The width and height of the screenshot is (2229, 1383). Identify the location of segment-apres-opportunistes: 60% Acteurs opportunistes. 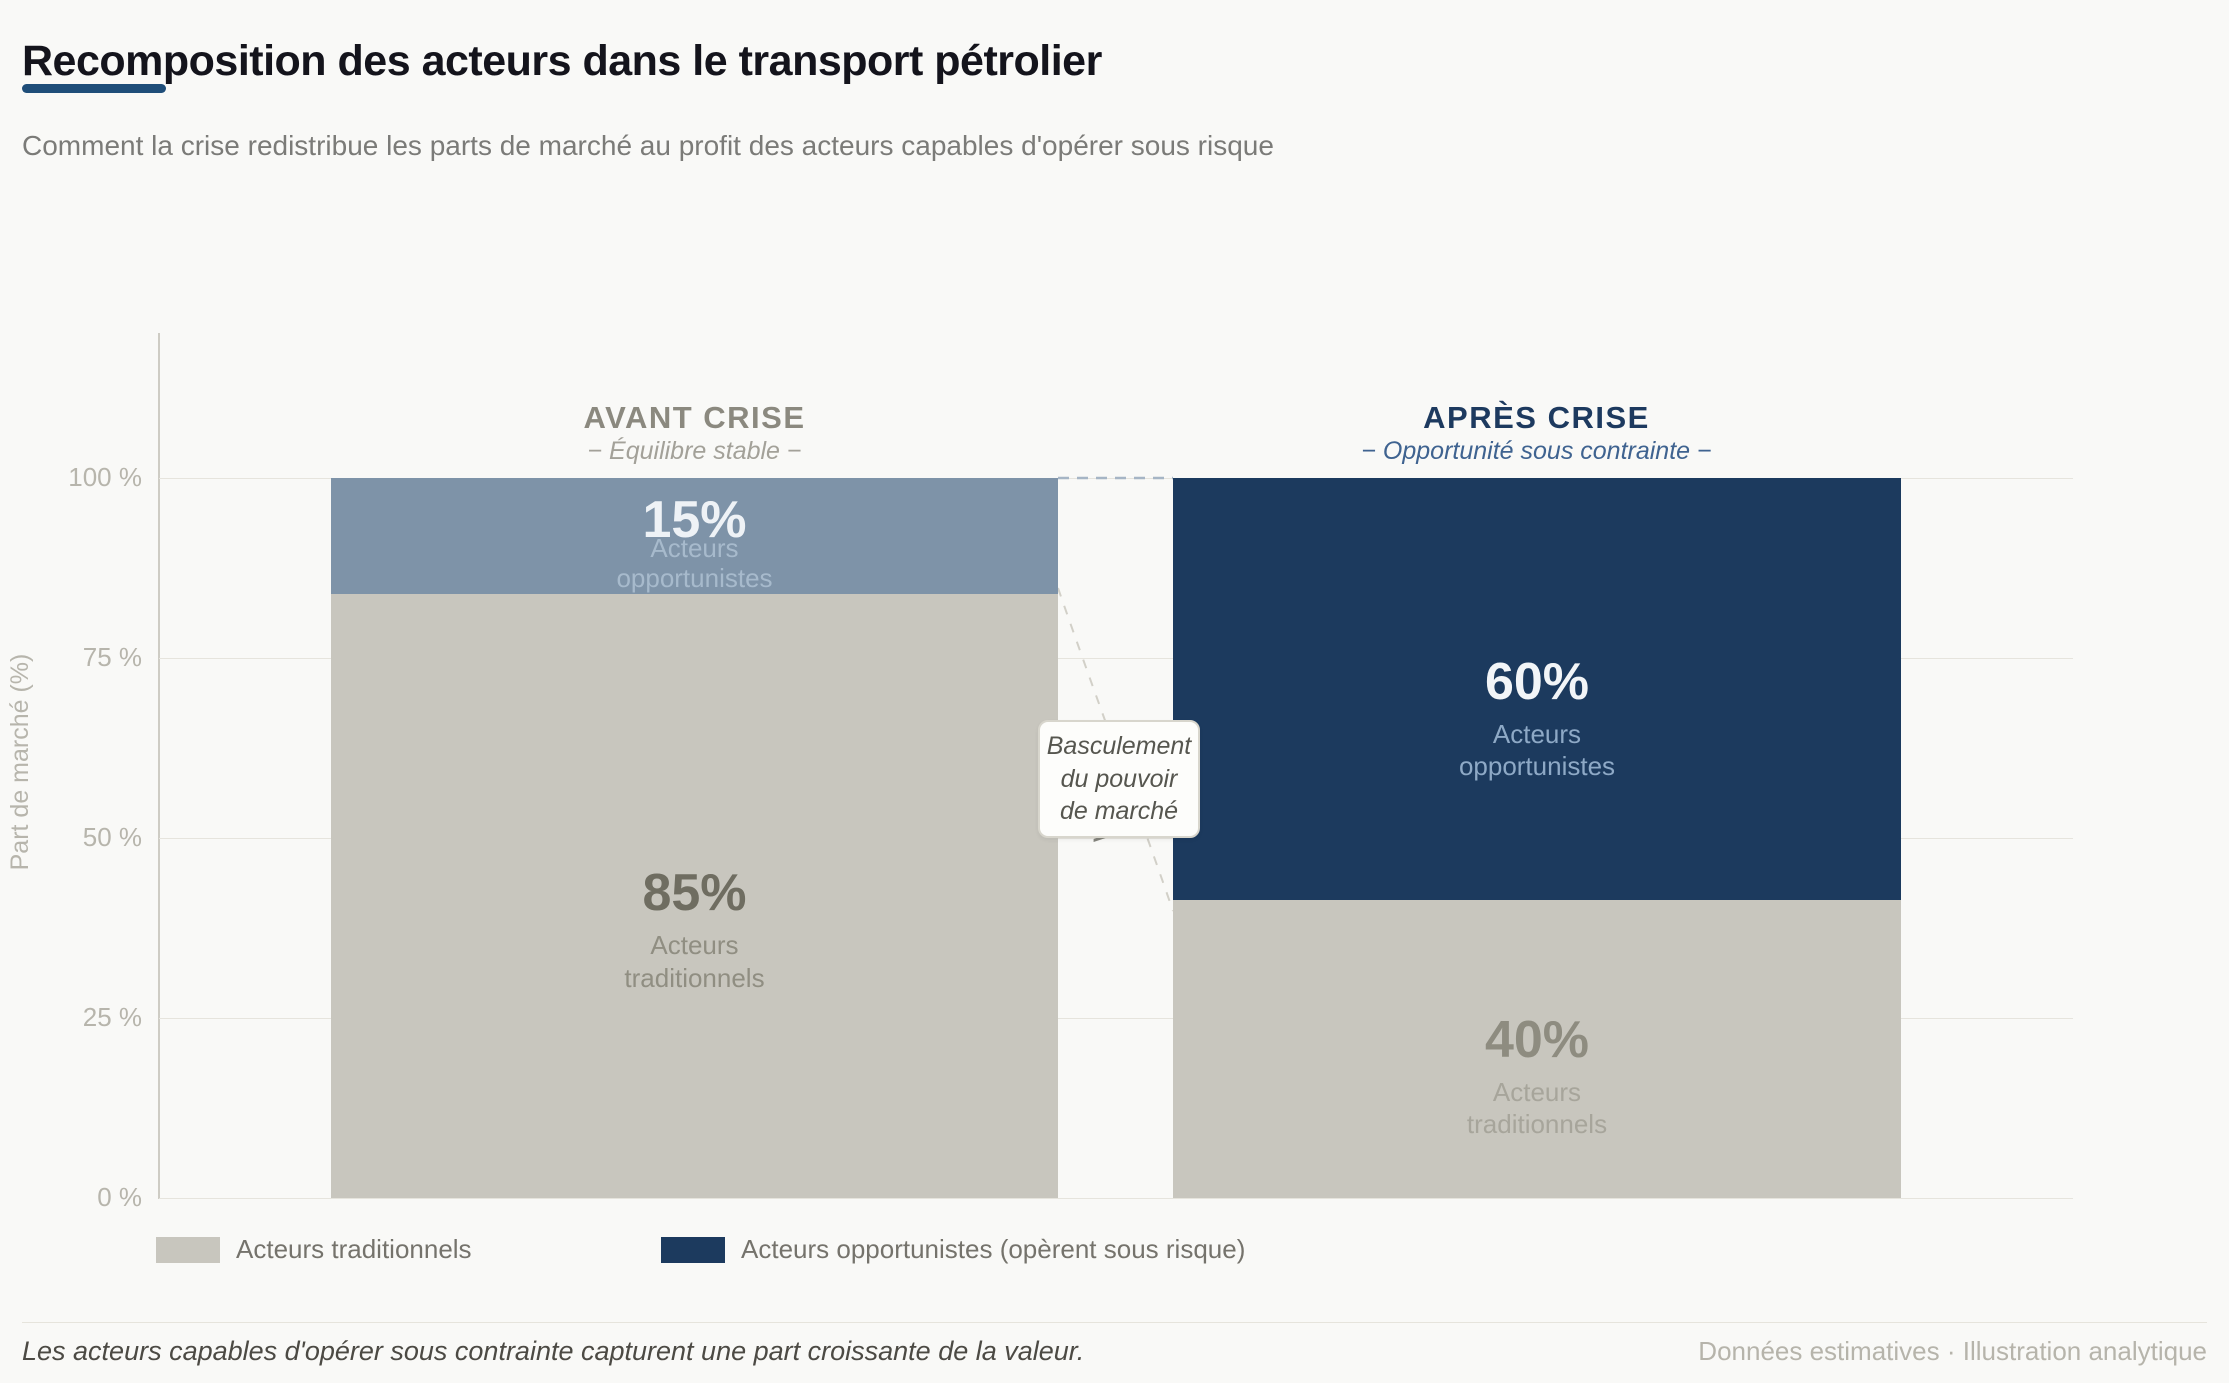
(1537, 689).